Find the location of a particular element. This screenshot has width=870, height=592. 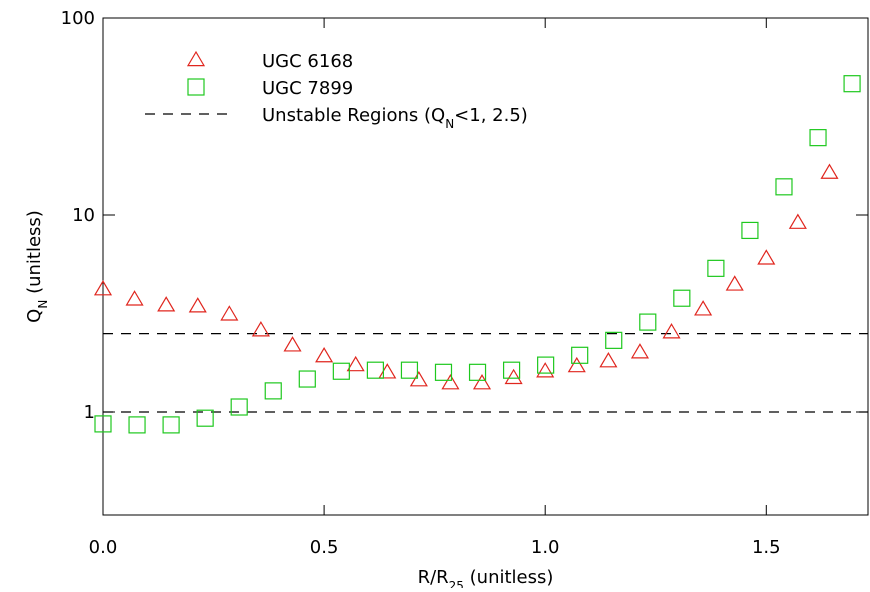

legend-label-part: <1, 2.5) is located at coordinates (491, 115).